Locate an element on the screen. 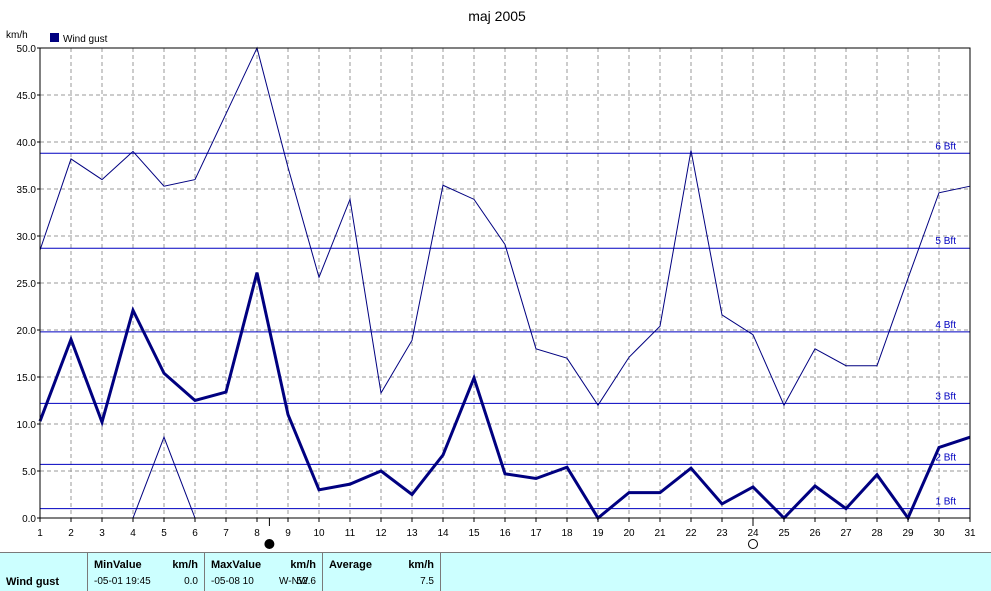 The height and width of the screenshot is (591, 991). x-tick-label: 10 is located at coordinates (319, 533).